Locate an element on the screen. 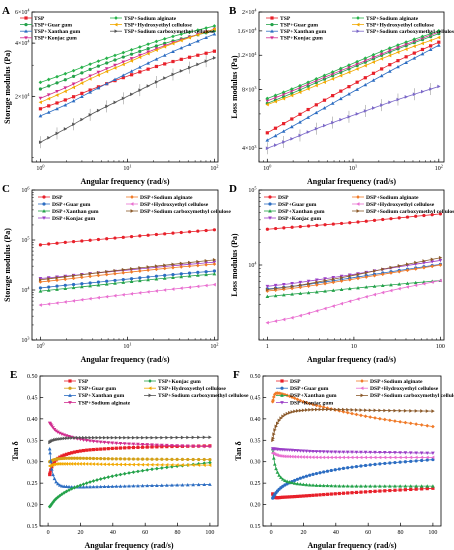 The height and width of the screenshot is (550, 454). y-tick-label: 0.45 is located at coordinates (32, 398).